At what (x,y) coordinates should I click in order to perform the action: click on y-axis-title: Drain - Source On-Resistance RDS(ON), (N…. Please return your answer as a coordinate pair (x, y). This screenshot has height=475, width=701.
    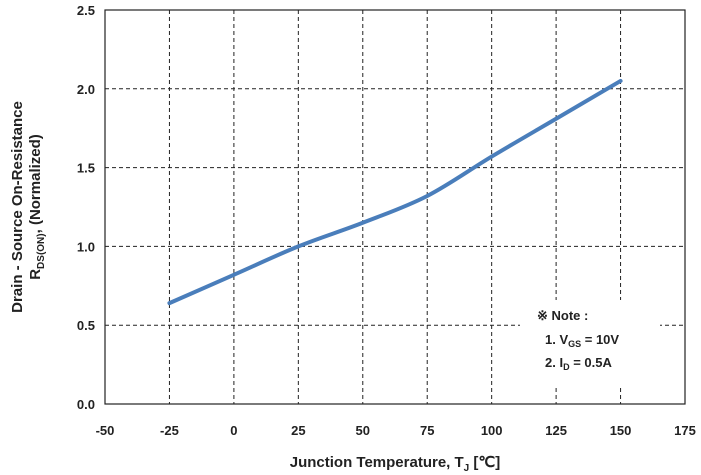
    Looking at the image, I should click on (28, 207).